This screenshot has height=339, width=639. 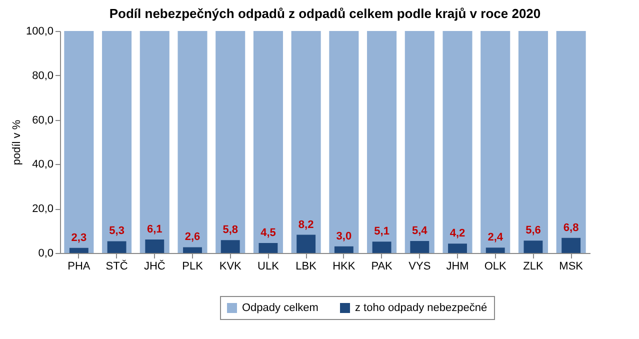 What do you see at coordinates (306, 224) in the screenshot?
I see `data-label: 8,2` at bounding box center [306, 224].